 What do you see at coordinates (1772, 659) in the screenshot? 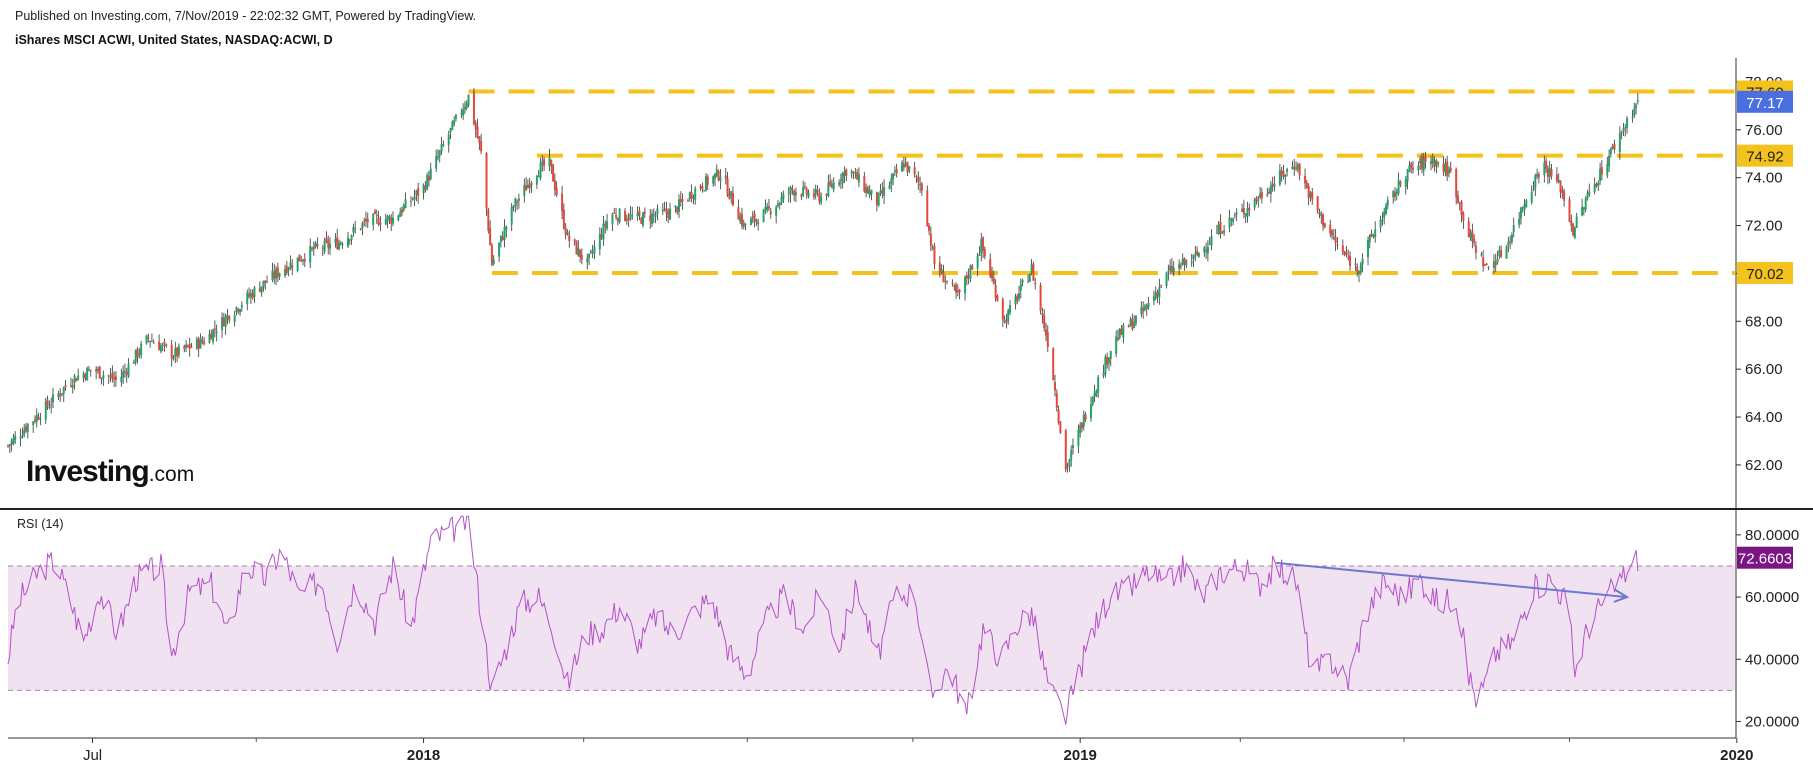
I see `rsi-axis-tick-label: 40.0000` at bounding box center [1772, 659].